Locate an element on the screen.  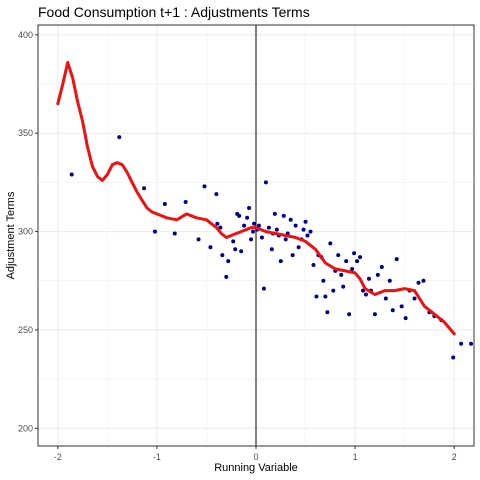
x-tick-label: -2 is located at coordinates (58, 457).